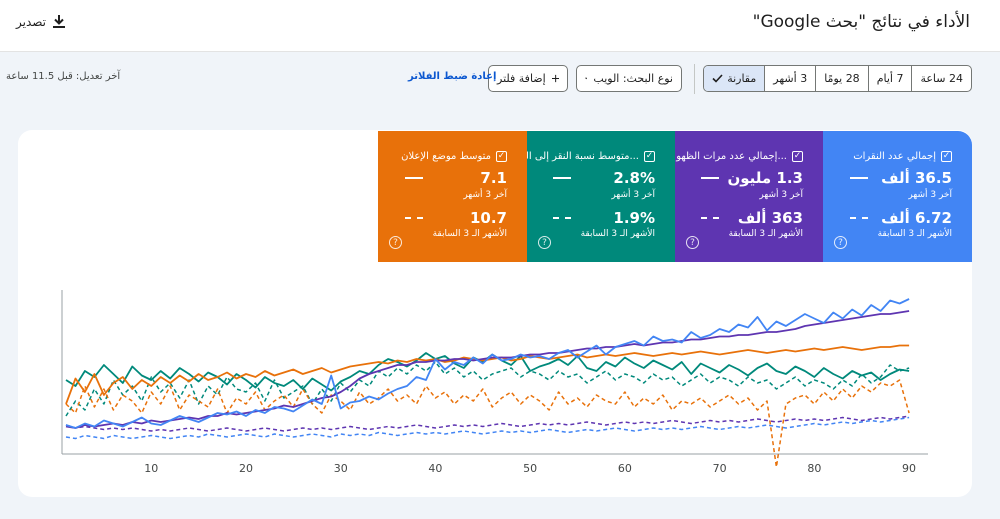 Image resolution: width=1000 pixels, height=519 pixels. What do you see at coordinates (63, 76) in the screenshot?
I see `last-updated-text: آخر تعديل: قبل 11.5 ساعة` at bounding box center [63, 76].